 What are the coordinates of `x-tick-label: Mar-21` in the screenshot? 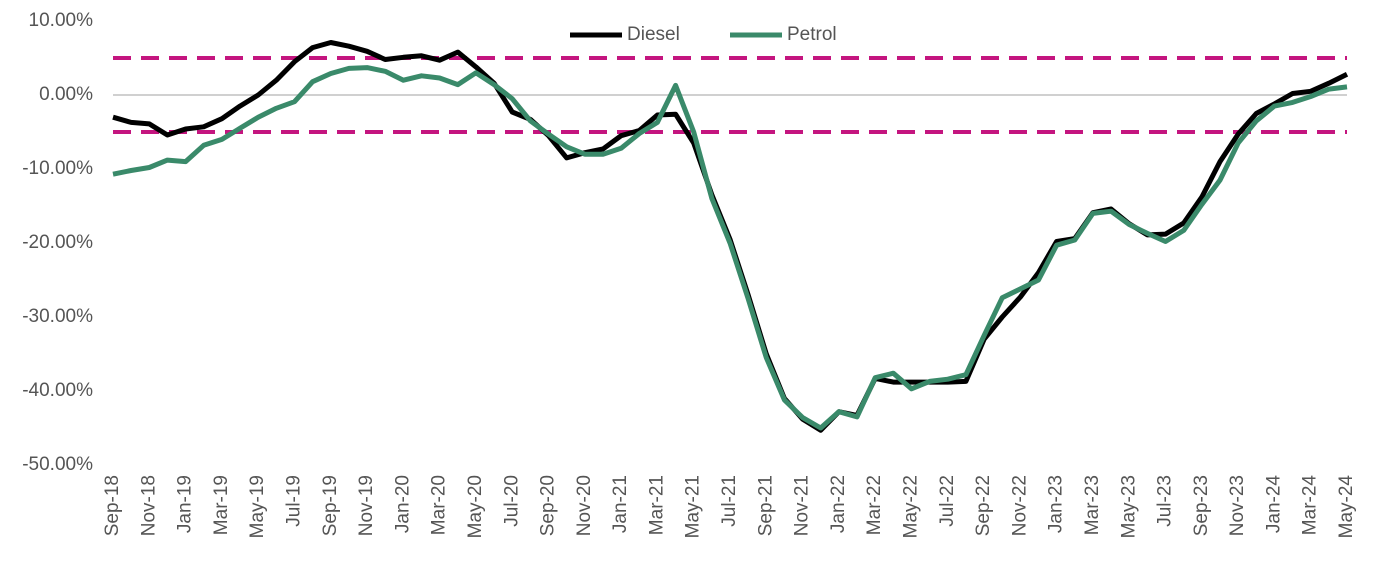 It's located at (656, 505).